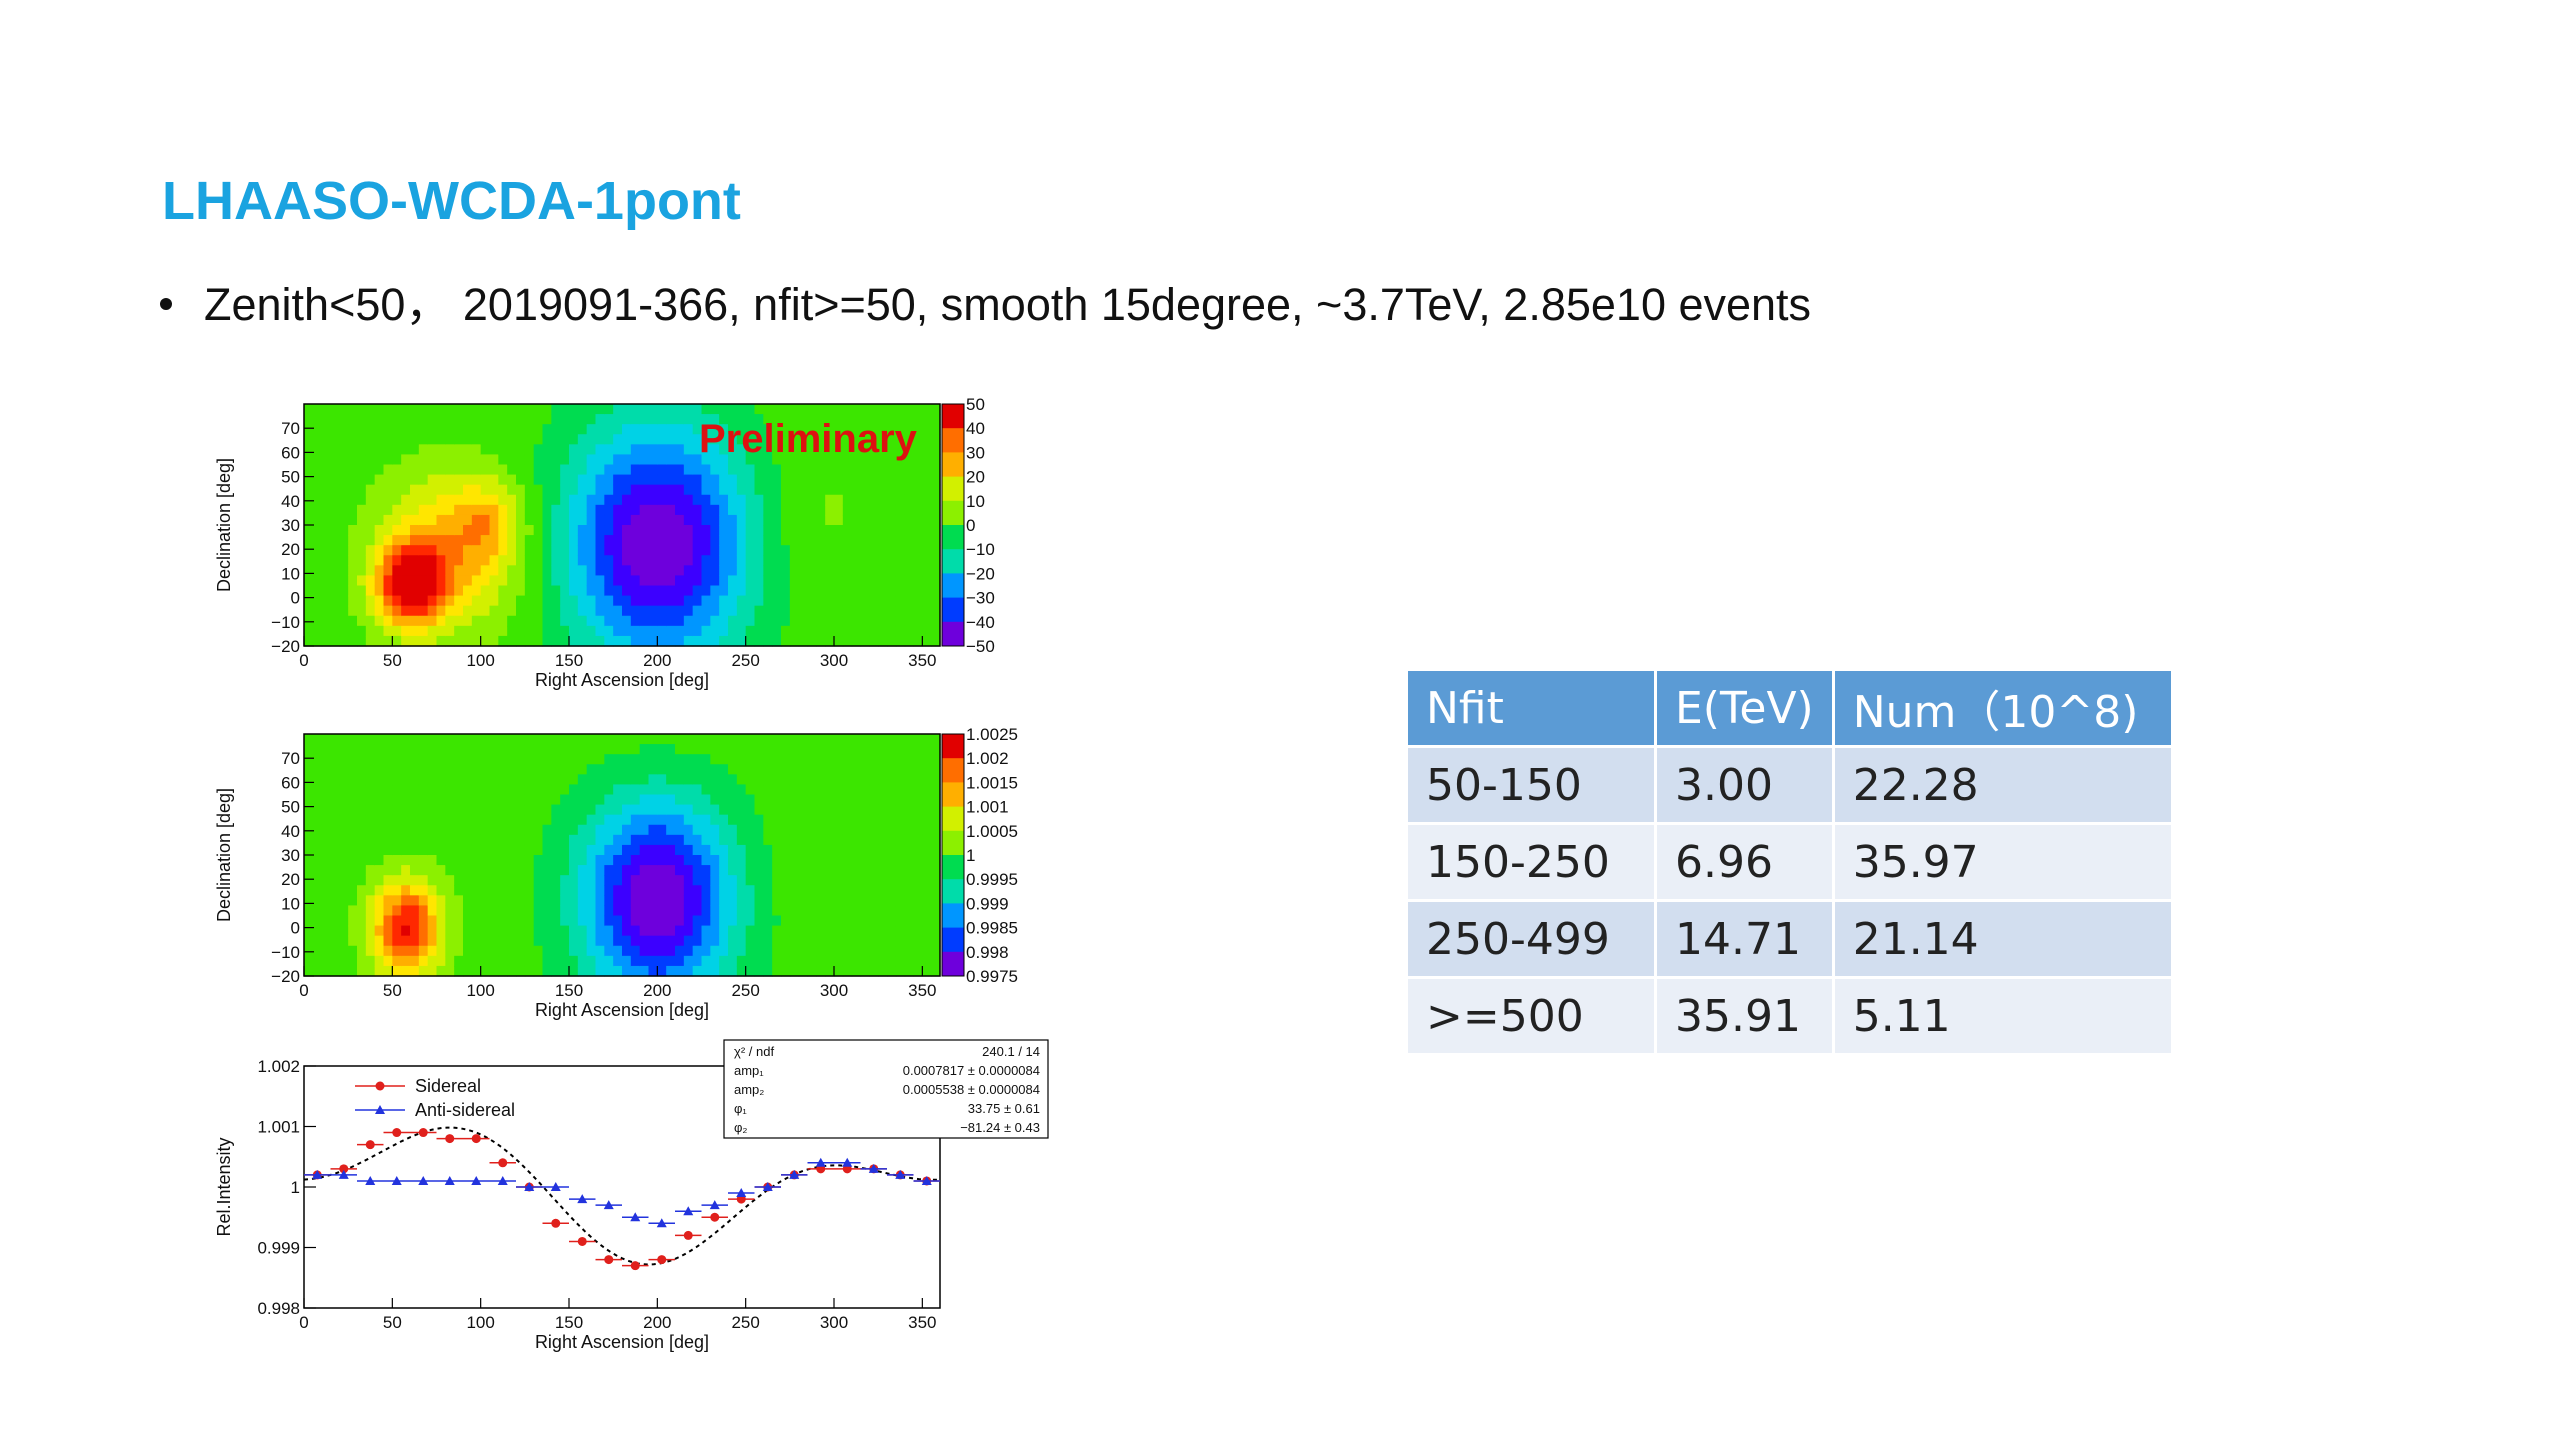  Describe the element at coordinates (749, 1089) in the screenshot. I see `fit-stat-label: amp₂` at that location.